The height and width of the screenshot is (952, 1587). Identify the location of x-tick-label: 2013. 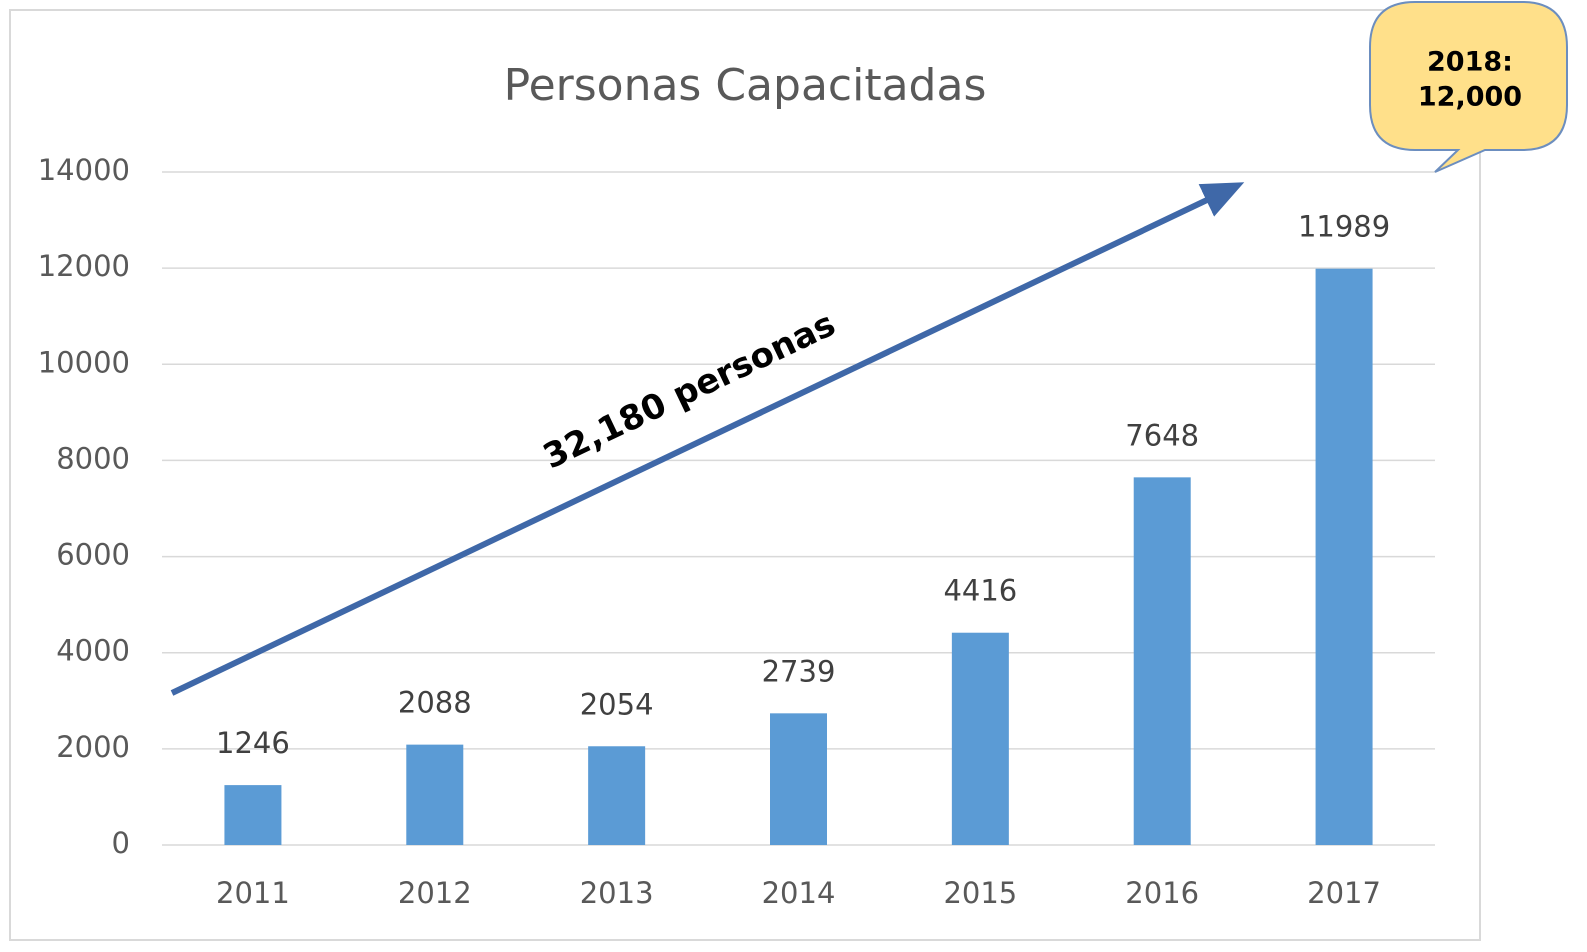
(617, 893).